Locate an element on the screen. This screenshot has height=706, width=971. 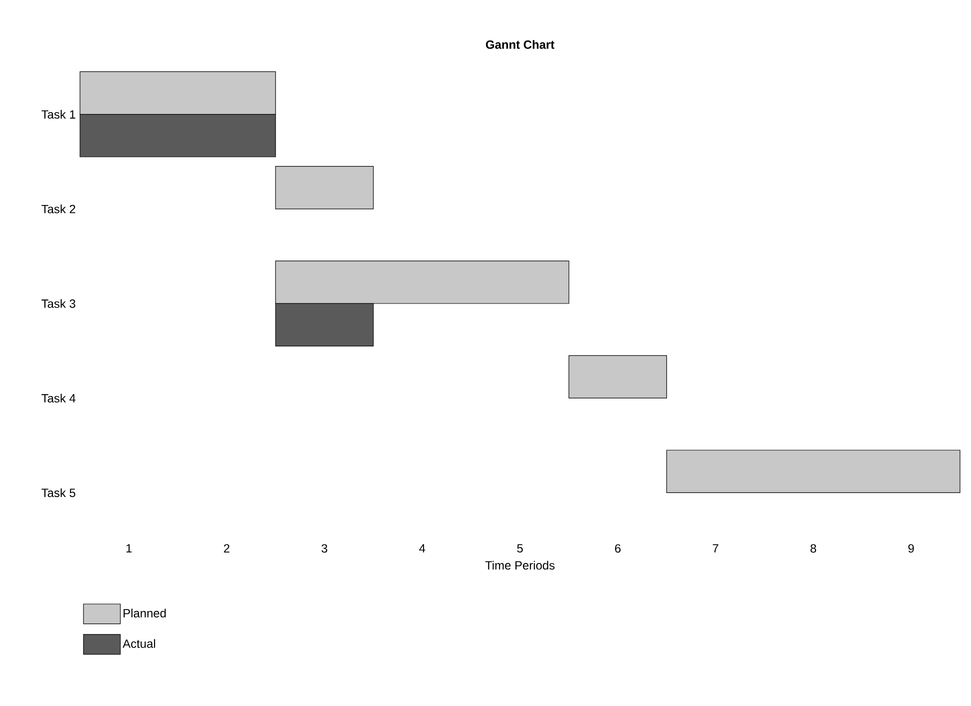
y-tick-label: Task 1 is located at coordinates (59, 114).